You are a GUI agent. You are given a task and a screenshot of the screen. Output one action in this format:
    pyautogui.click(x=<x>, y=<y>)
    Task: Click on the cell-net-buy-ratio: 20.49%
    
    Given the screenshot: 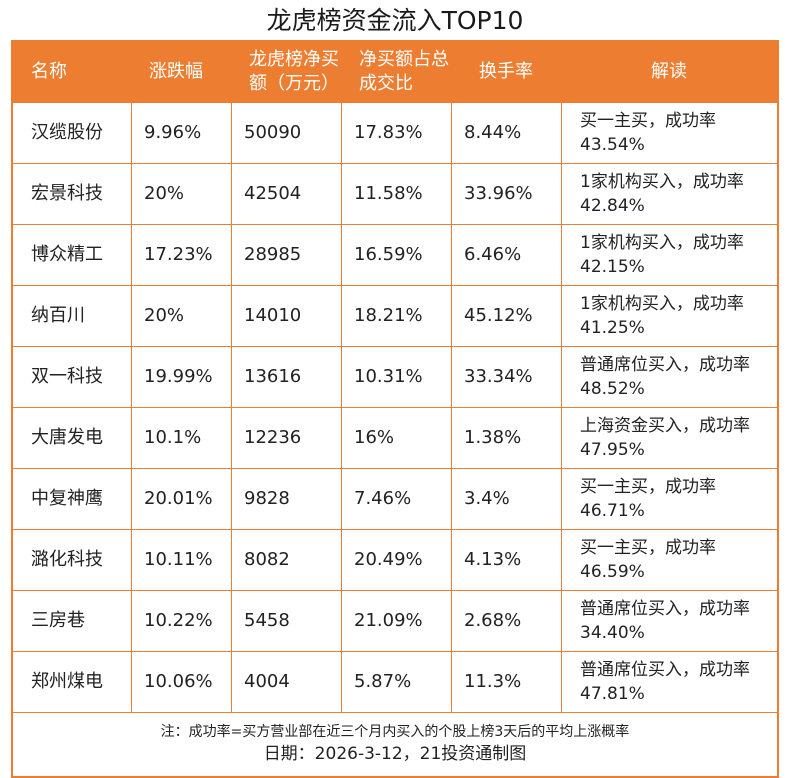 What is the action you would take?
    pyautogui.click(x=396, y=560)
    